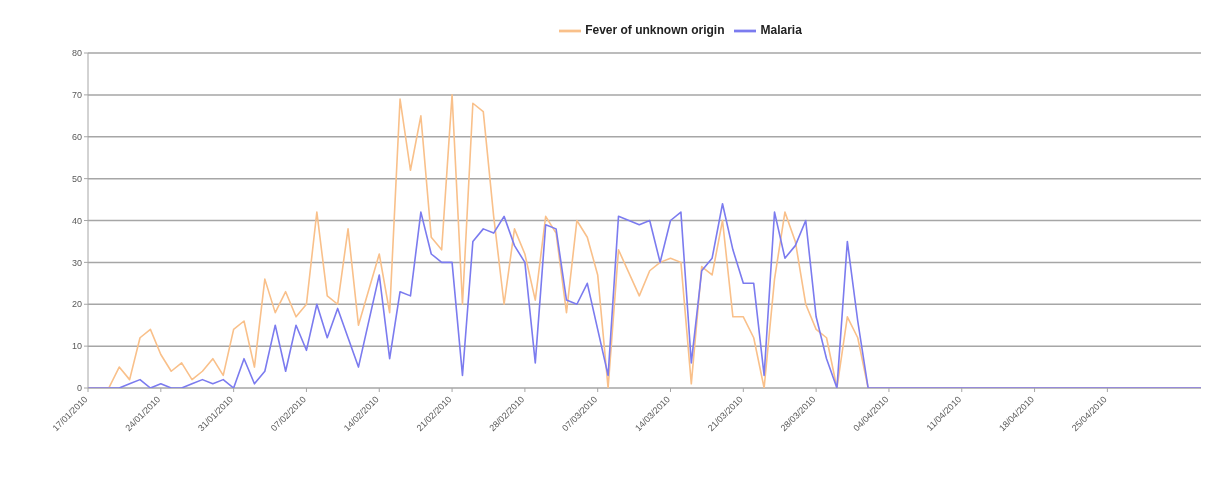 Image resolution: width=1226 pixels, height=483 pixels. Describe the element at coordinates (76, 304) in the screenshot. I see `y-tick-label: 20` at that location.